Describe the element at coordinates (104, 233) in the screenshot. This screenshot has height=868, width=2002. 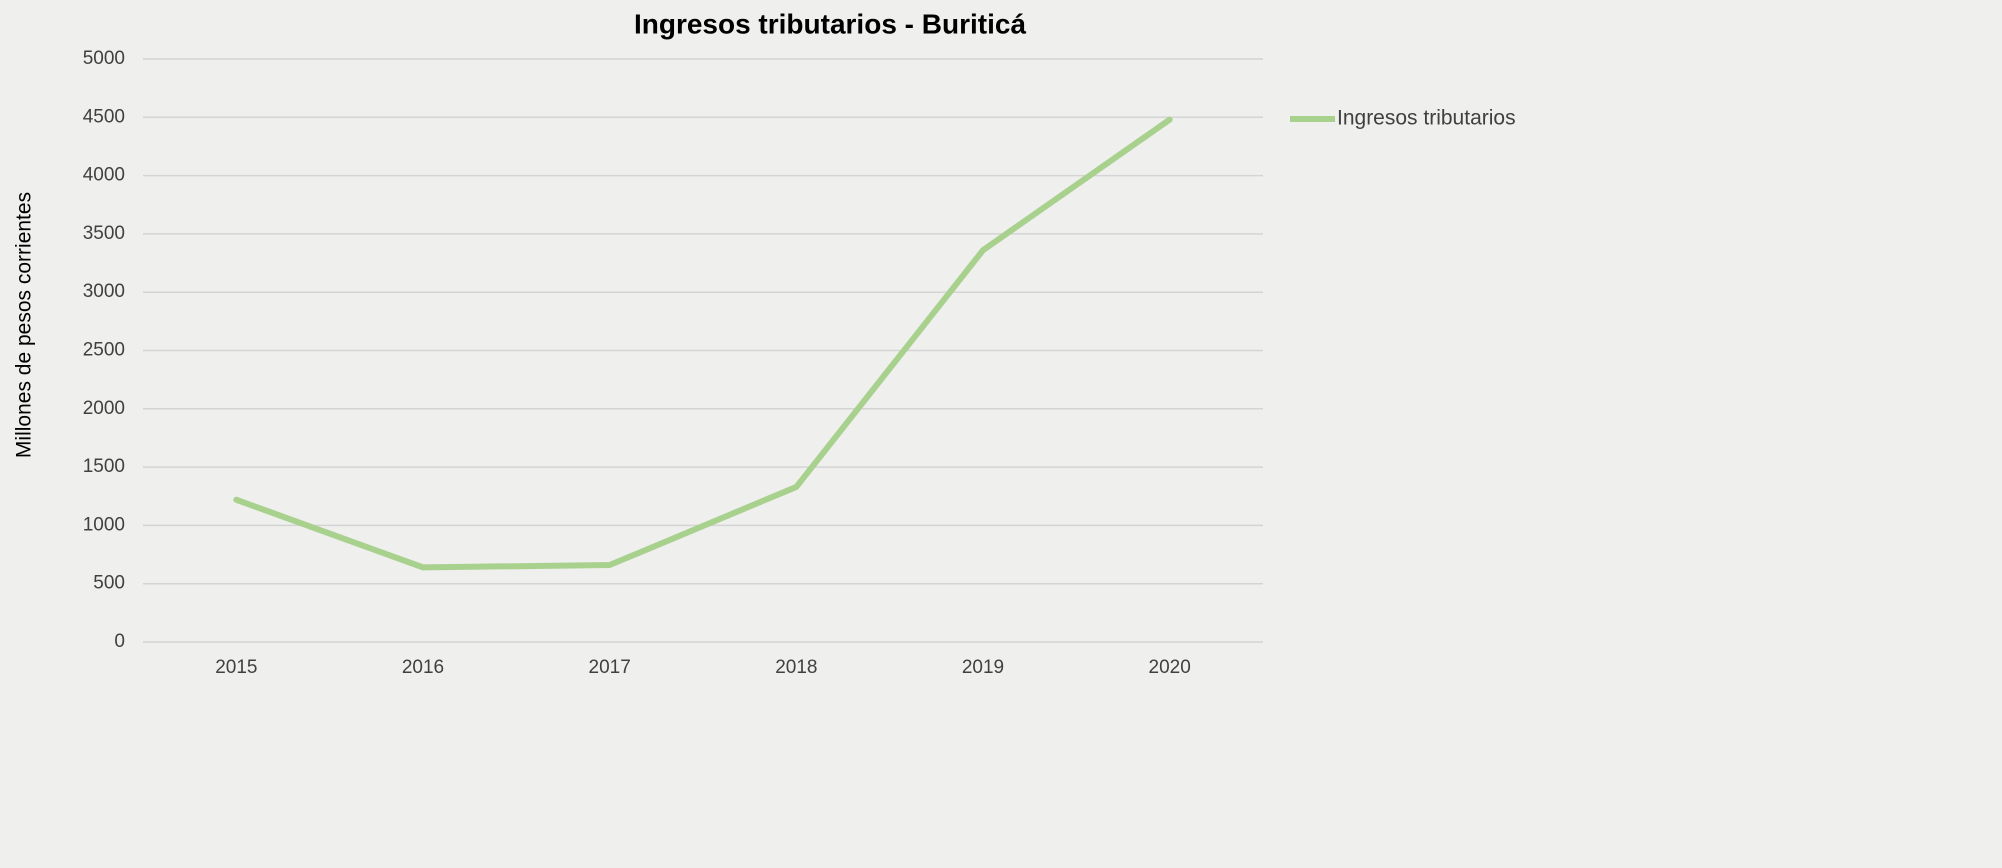
I see `y-tick-label: 3500` at that location.